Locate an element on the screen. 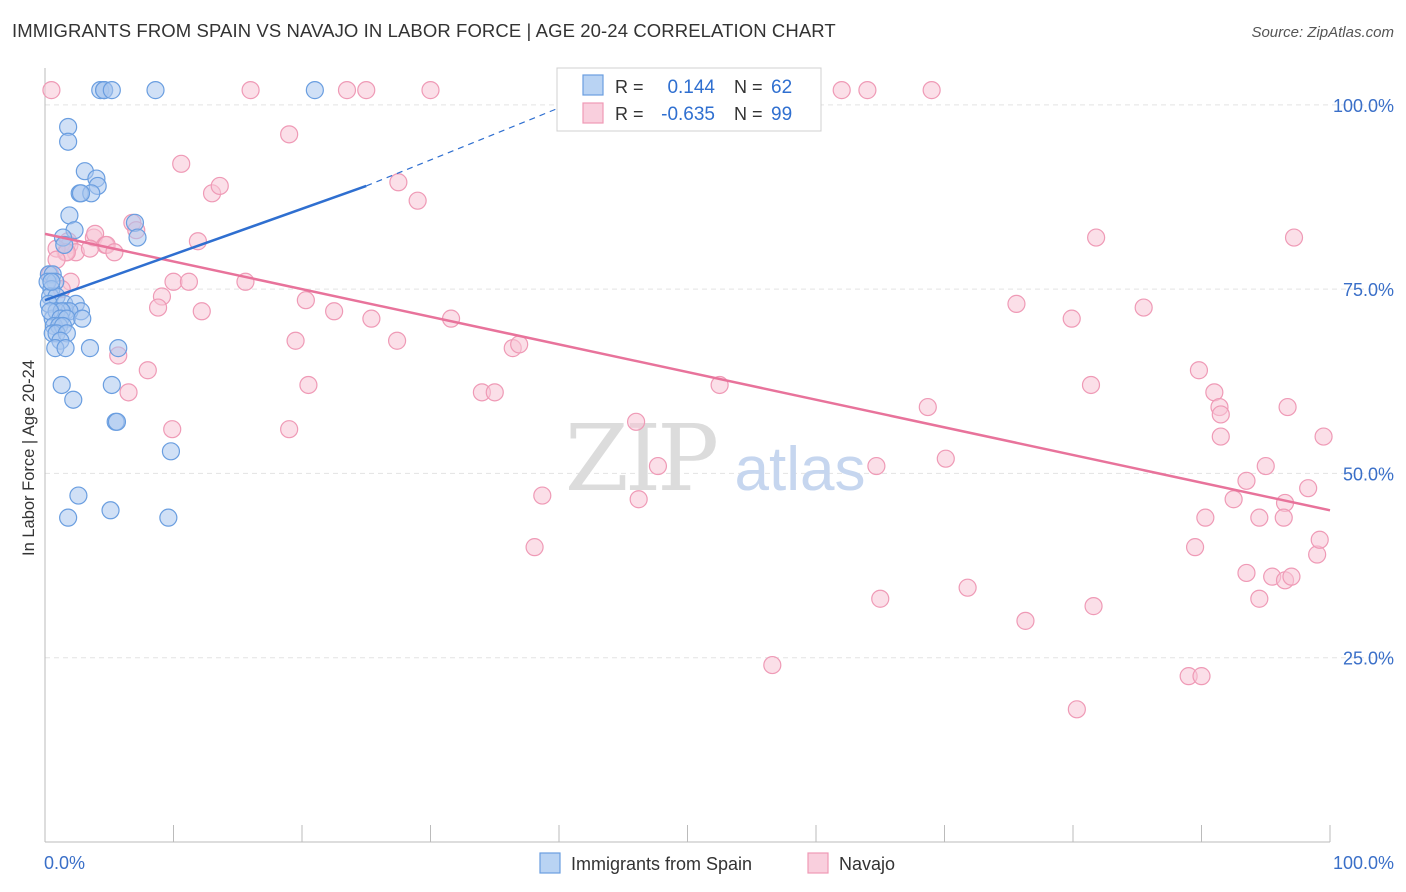 Image resolution: width=1406 pixels, height=892 pixels. legend-n-value-navajo: 99 is located at coordinates (781, 114).